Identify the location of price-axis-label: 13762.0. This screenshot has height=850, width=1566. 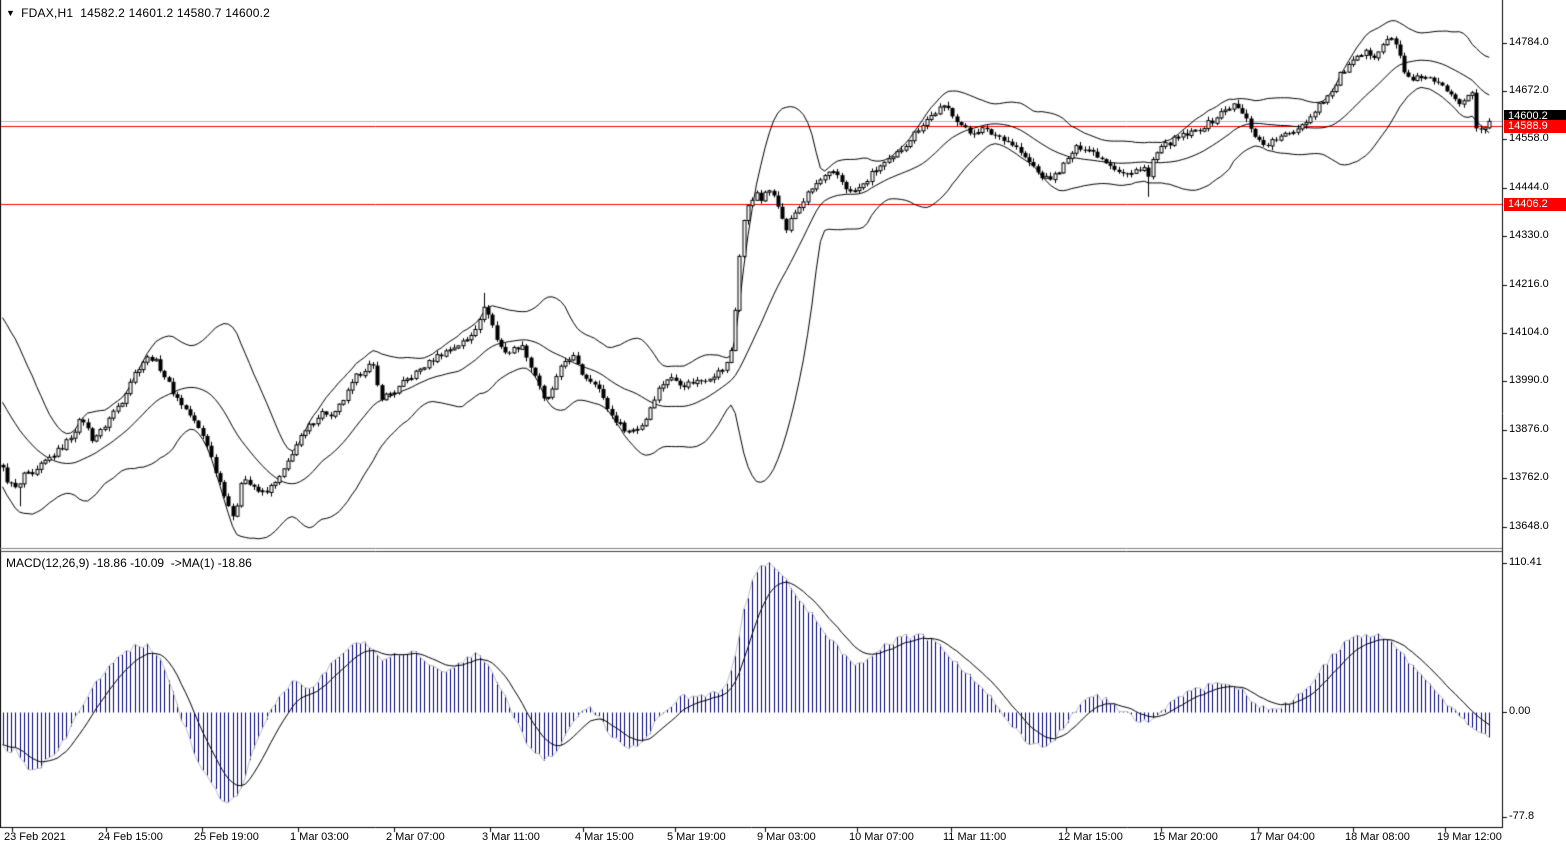
(1529, 477).